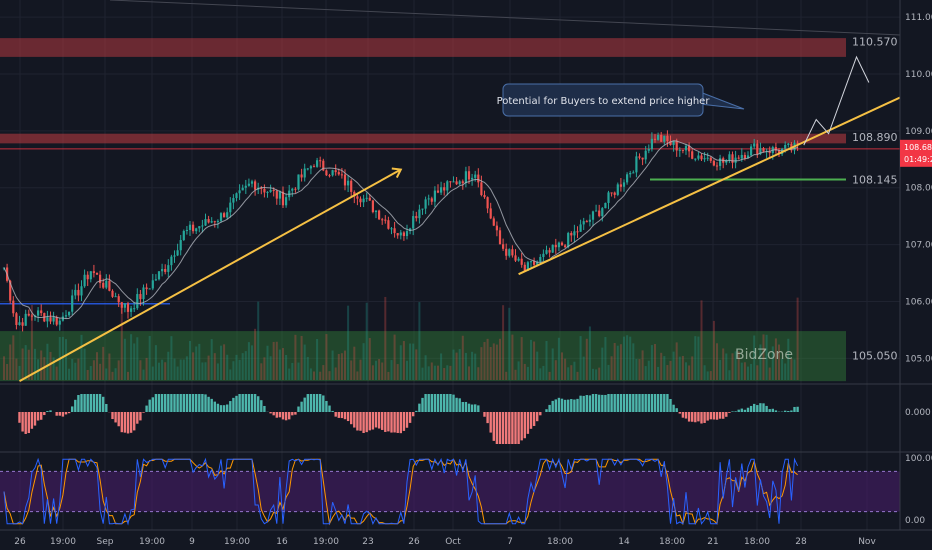  Describe the element at coordinates (672, 542) in the screenshot. I see `time-axis-label: 18:00` at that location.